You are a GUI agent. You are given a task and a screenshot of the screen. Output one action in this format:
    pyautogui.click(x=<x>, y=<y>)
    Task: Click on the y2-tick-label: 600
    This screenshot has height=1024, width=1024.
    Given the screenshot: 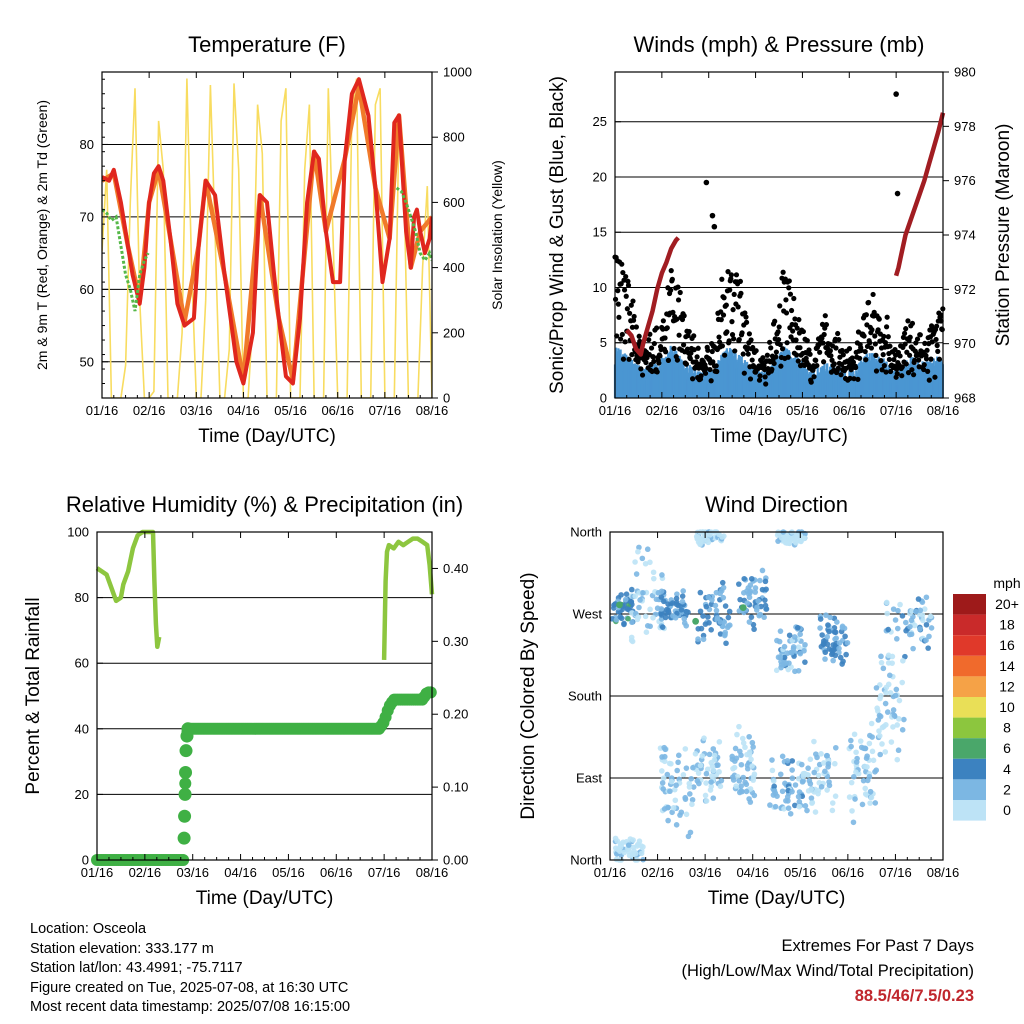 What is the action you would take?
    pyautogui.click(x=454, y=202)
    